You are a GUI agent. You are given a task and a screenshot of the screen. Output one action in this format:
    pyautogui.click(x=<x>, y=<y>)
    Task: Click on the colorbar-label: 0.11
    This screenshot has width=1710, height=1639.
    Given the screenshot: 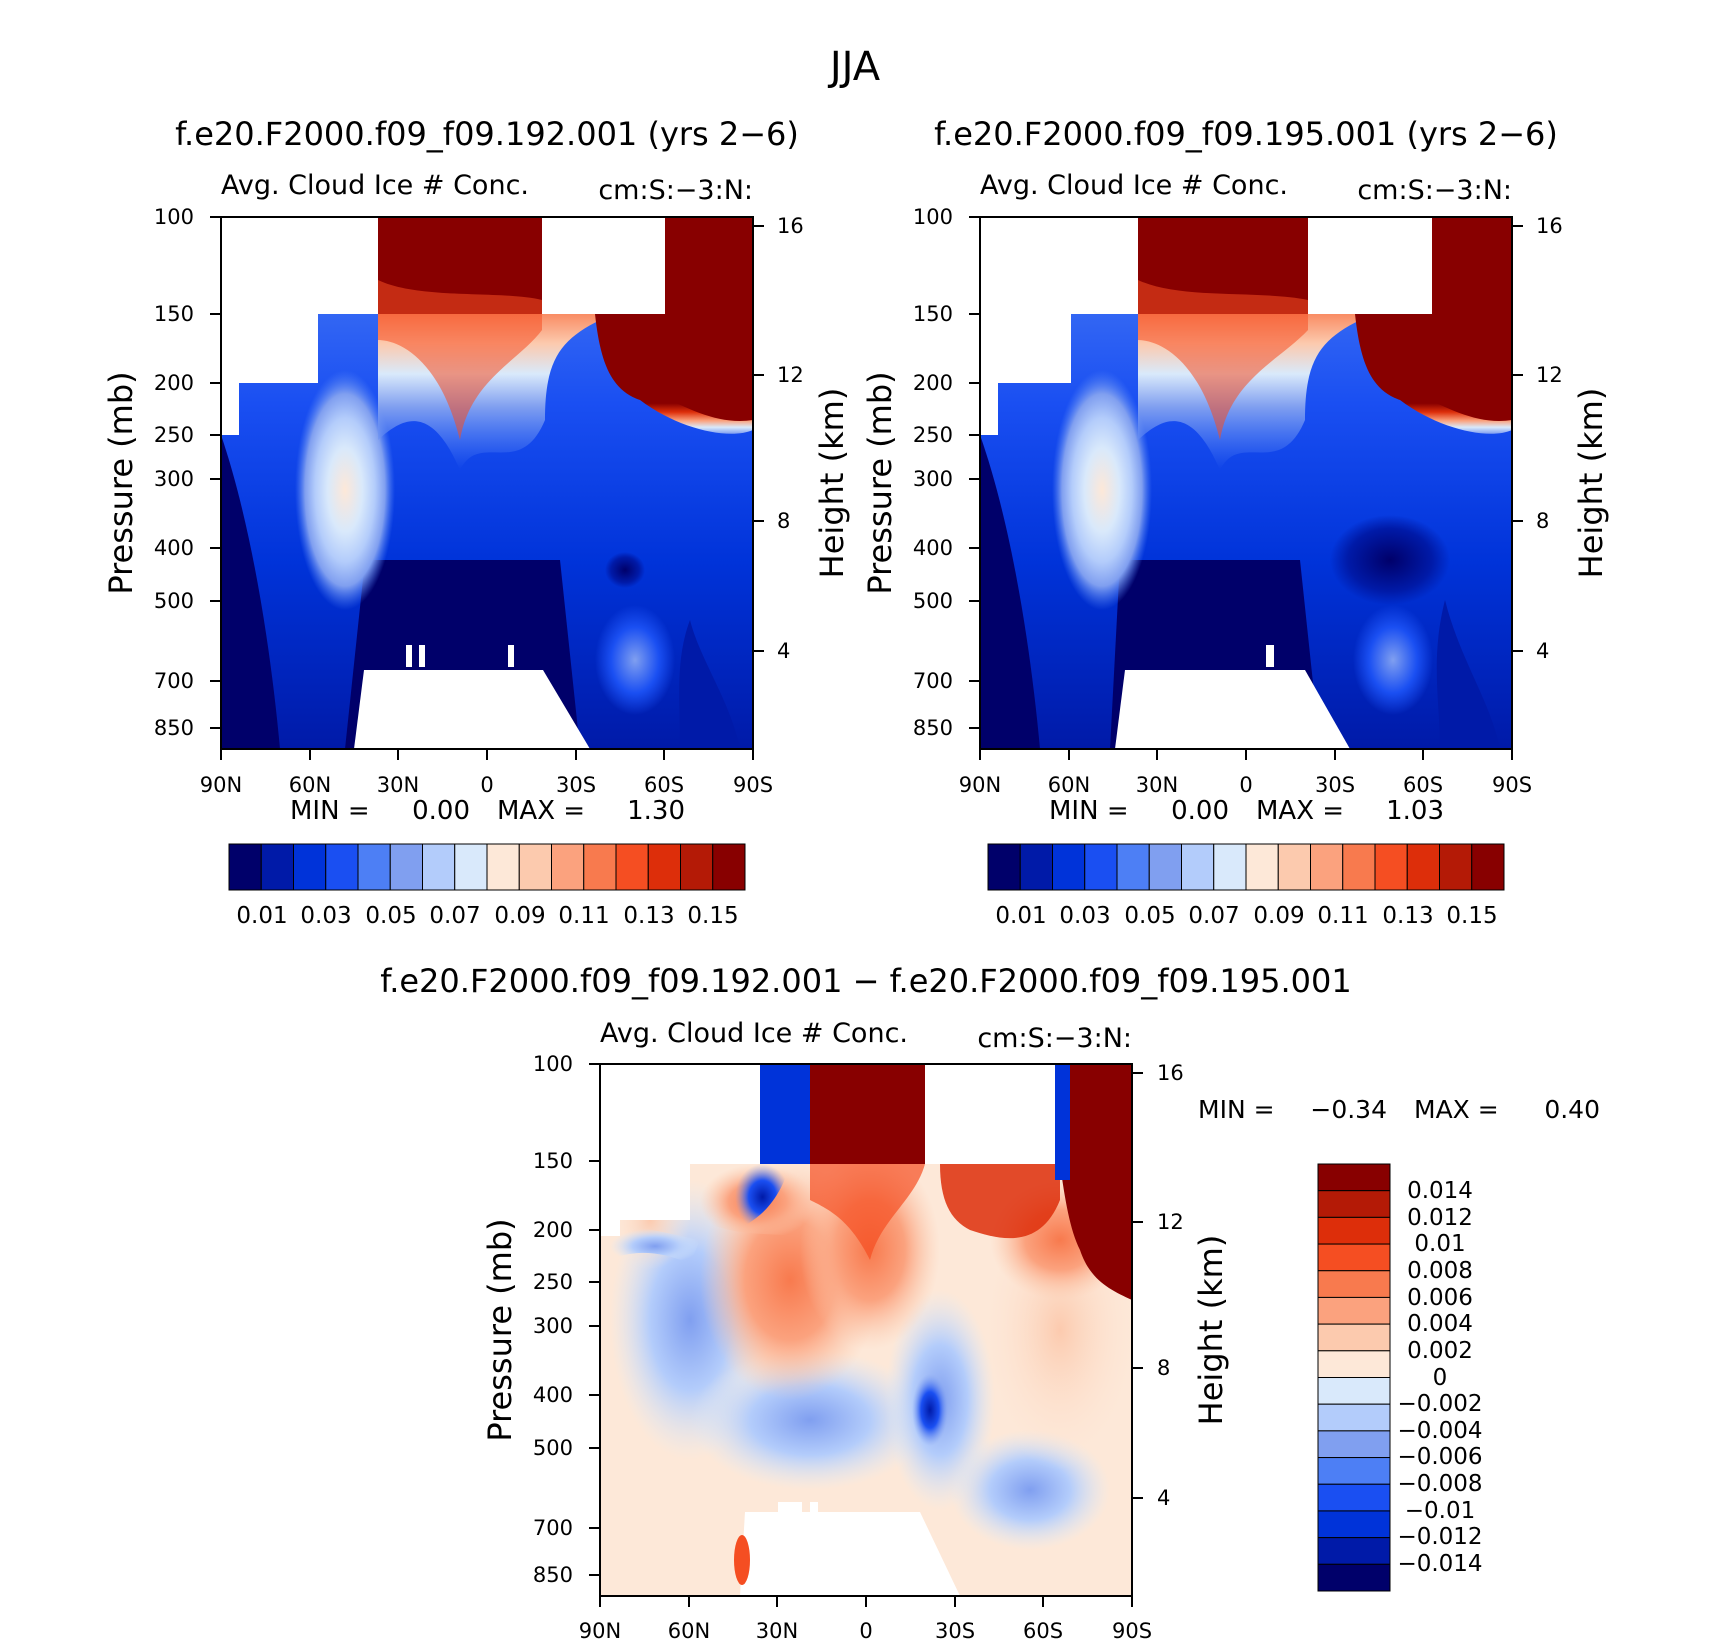 What is the action you would take?
    pyautogui.click(x=583, y=916)
    